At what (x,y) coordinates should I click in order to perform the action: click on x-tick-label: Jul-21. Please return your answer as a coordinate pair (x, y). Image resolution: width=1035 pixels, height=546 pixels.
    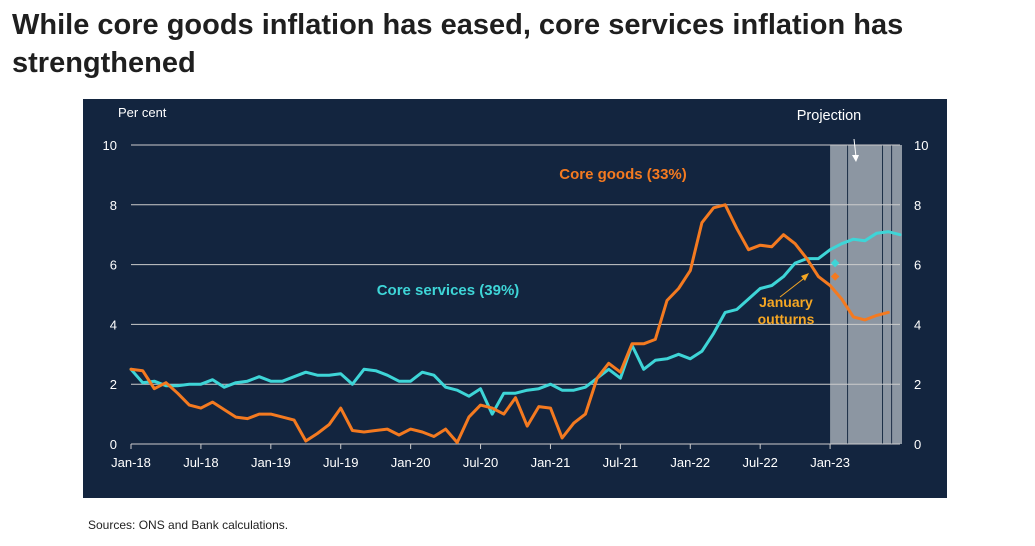
    Looking at the image, I should click on (620, 462).